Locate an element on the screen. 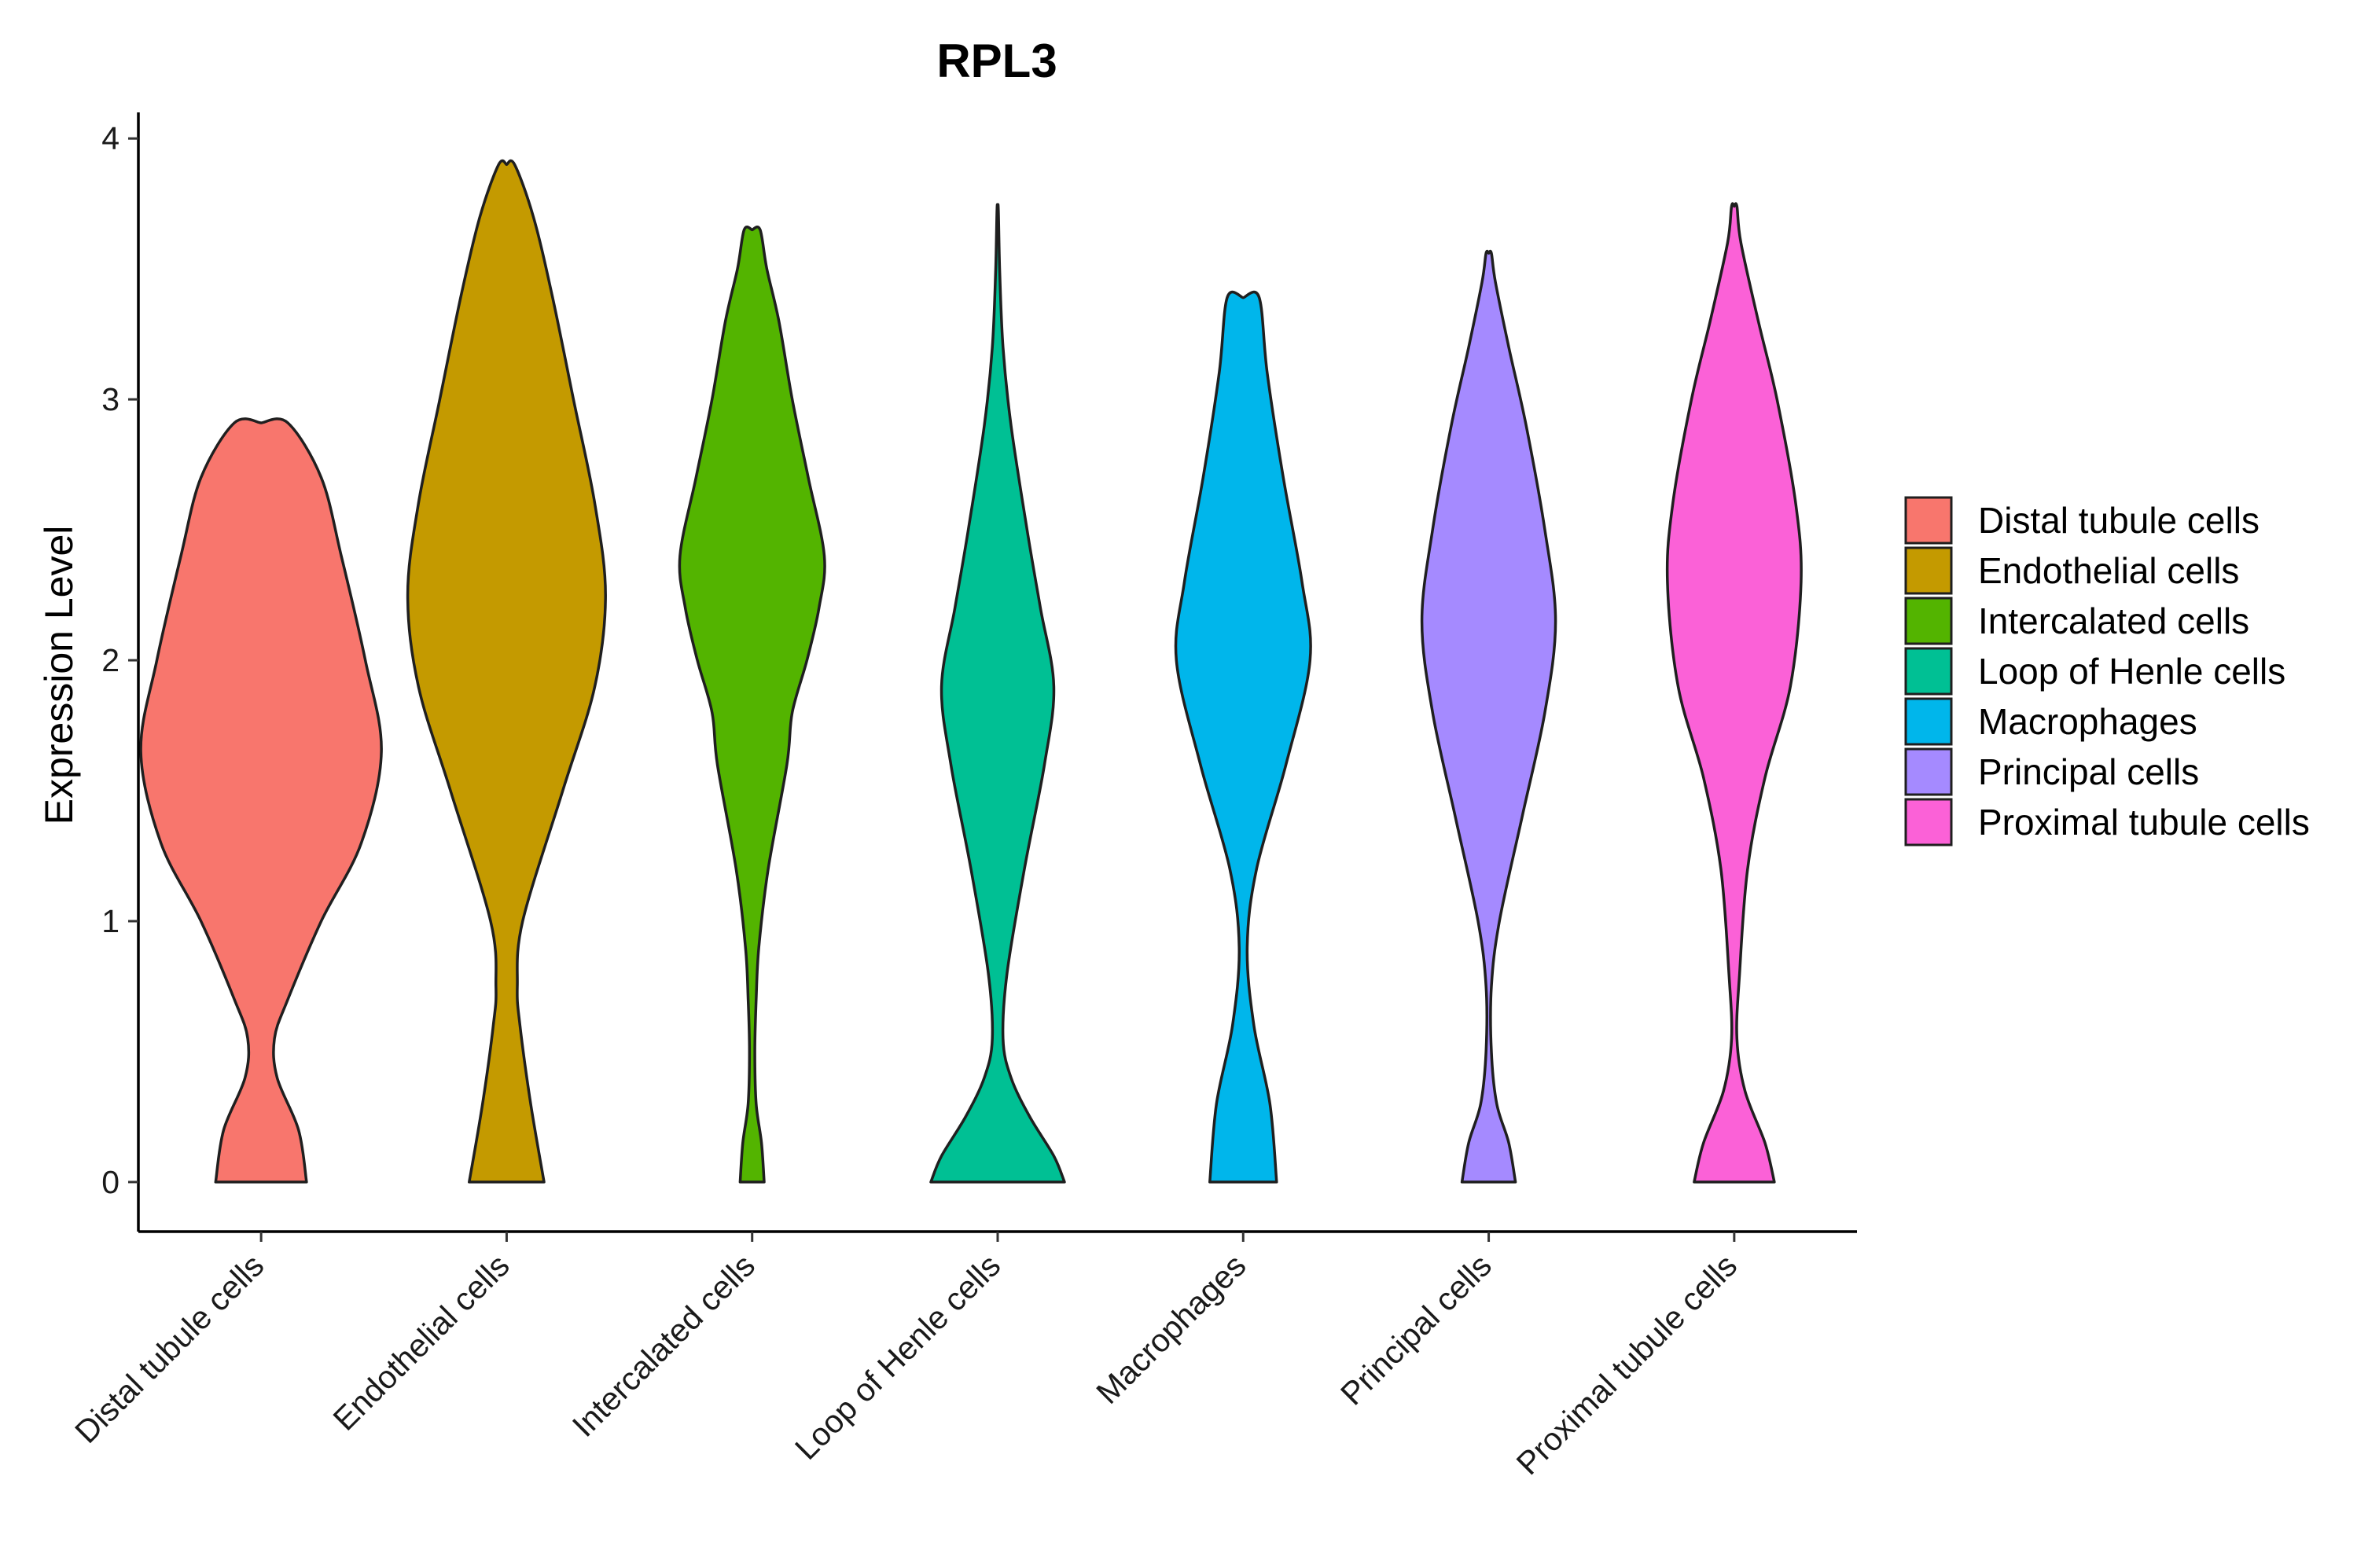 Image resolution: width=2368 pixels, height=1568 pixels. legend-label-principal-cells: Principal cells is located at coordinates (2088, 772).